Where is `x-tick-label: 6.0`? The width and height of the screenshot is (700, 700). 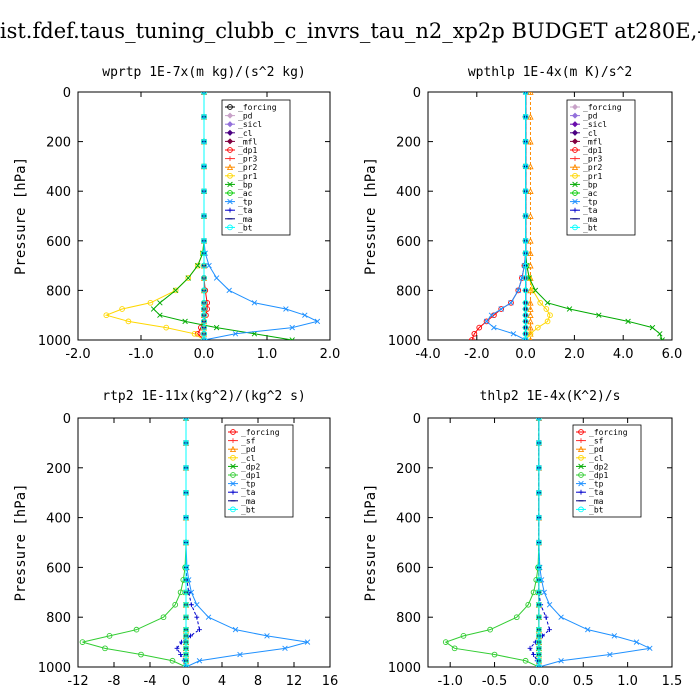 x-tick-label: 6.0 is located at coordinates (672, 354).